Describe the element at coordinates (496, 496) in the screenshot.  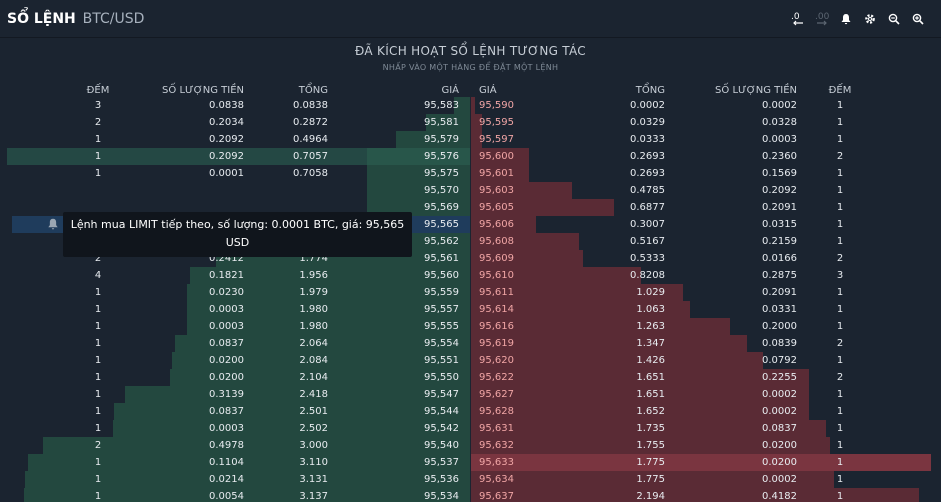
I see `ask-price-cell: 95,637` at that location.